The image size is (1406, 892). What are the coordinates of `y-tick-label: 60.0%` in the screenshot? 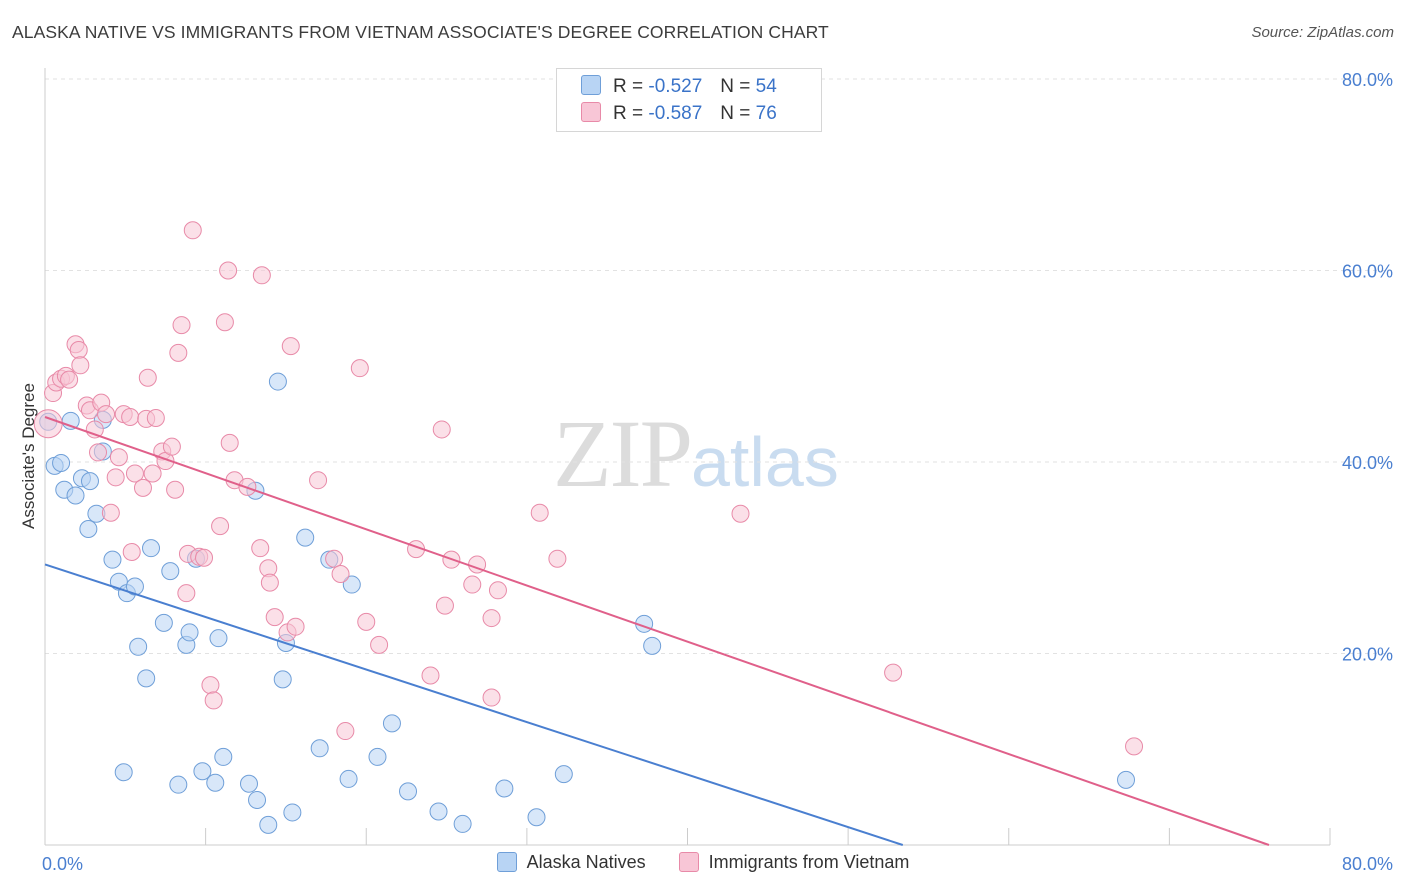 It's located at (1367, 272).